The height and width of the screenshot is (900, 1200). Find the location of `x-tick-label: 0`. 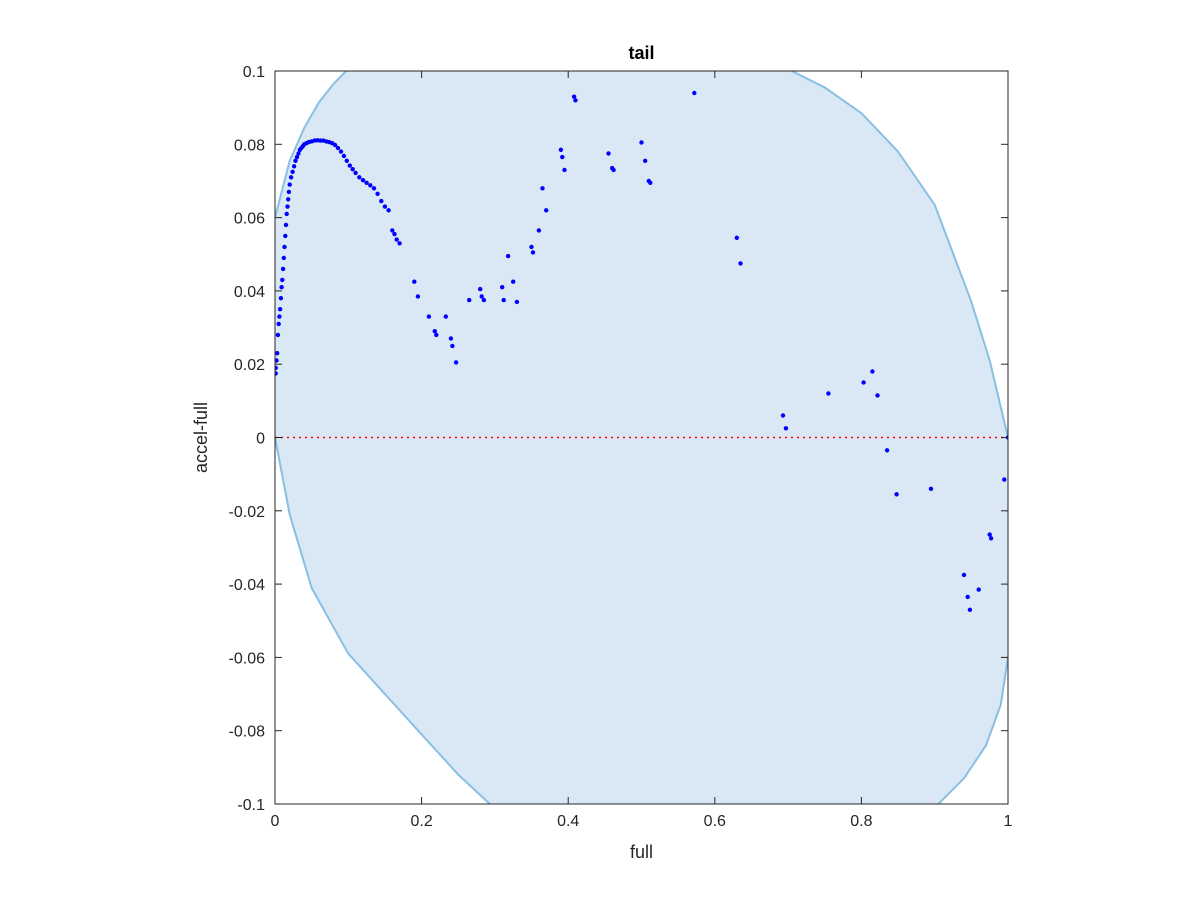

x-tick-label: 0 is located at coordinates (275, 821).